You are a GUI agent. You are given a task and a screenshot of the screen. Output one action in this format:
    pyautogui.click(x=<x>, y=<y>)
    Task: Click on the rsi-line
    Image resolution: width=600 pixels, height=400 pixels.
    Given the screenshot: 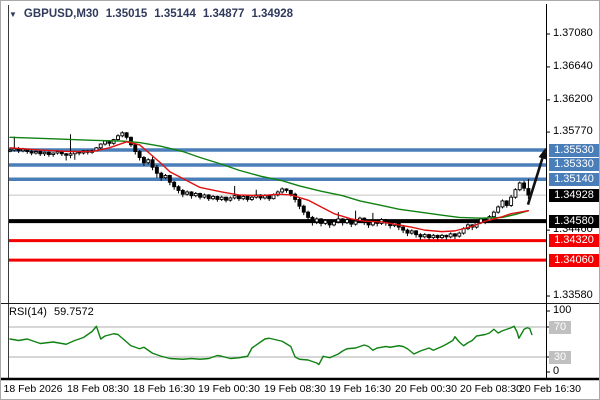 What is the action you would take?
    pyautogui.click(x=271, y=345)
    